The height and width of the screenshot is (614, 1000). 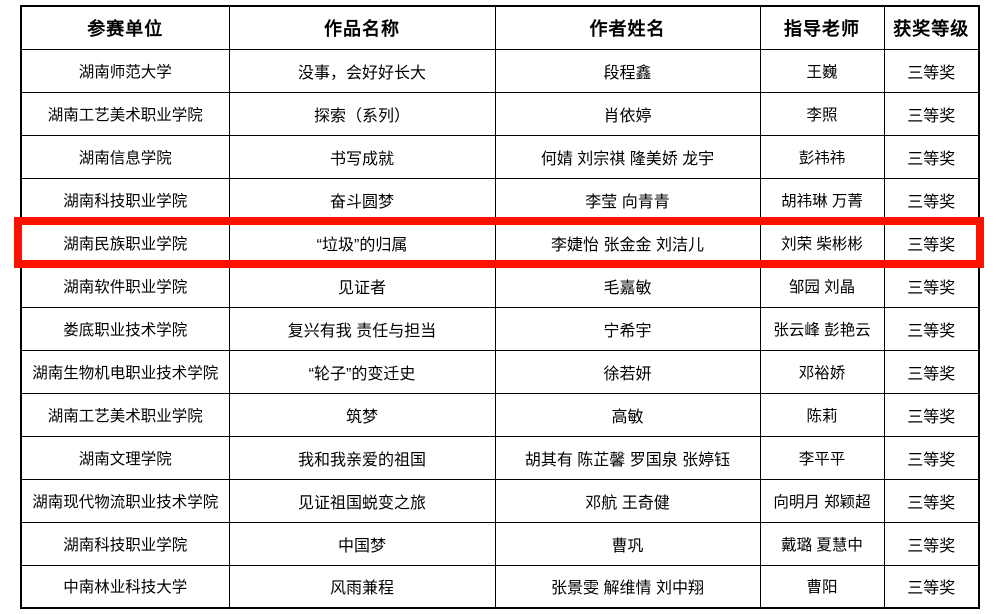 I want to click on cell-work: 见证祖国蜕变之旅, so click(x=362, y=500).